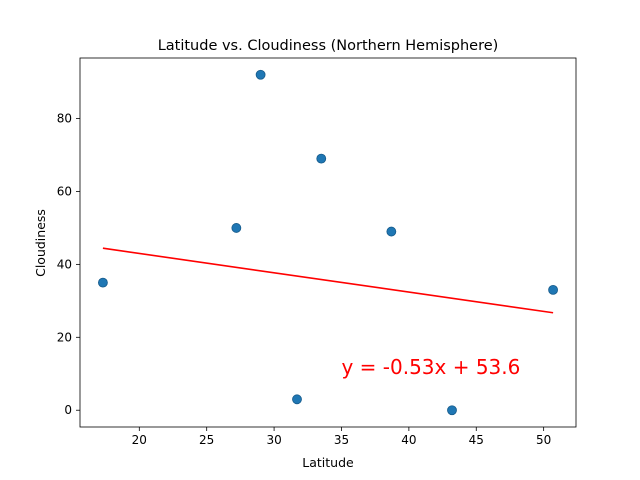 The height and width of the screenshot is (480, 640). What do you see at coordinates (40, 243) in the screenshot?
I see `y-axis-label: Cloudiness` at bounding box center [40, 243].